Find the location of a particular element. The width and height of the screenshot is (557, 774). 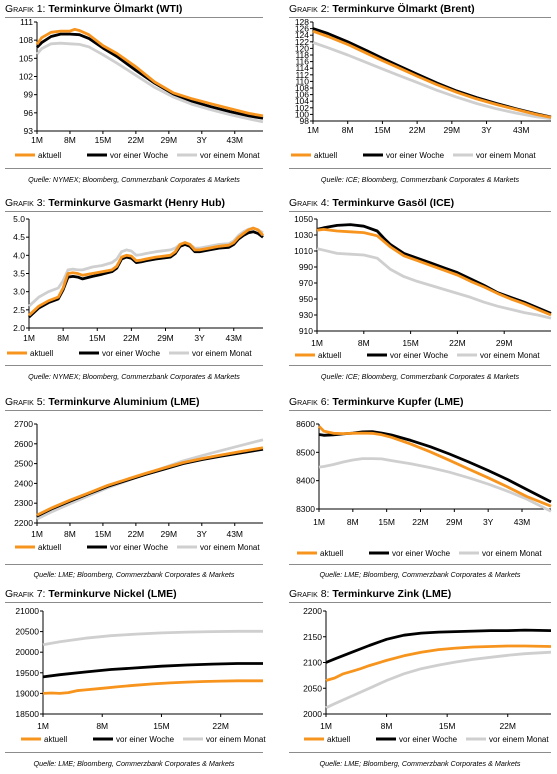

y-tick-label: 2.5 is located at coordinates (19, 310).